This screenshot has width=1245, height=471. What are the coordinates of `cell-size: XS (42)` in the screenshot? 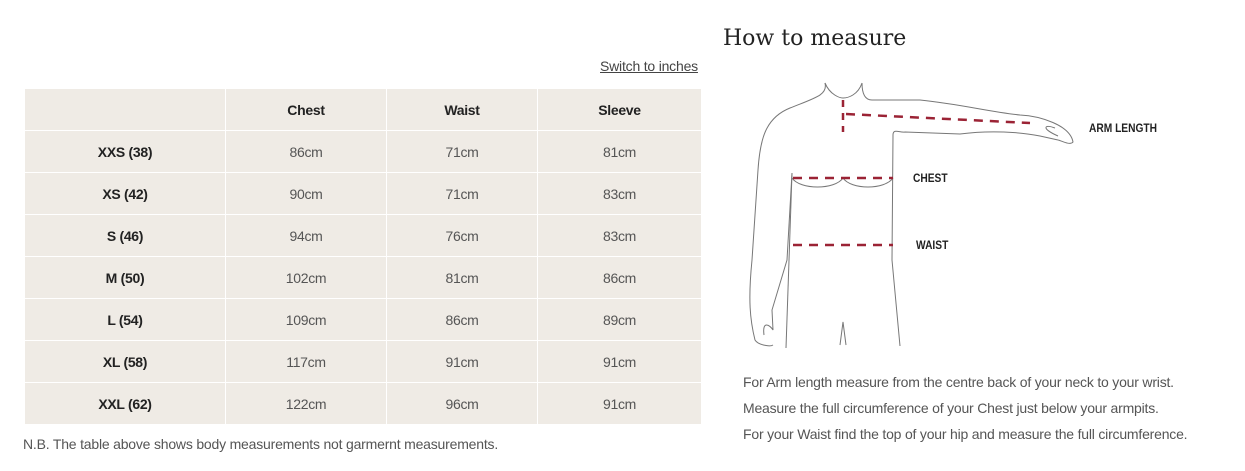 It's located at (125, 193).